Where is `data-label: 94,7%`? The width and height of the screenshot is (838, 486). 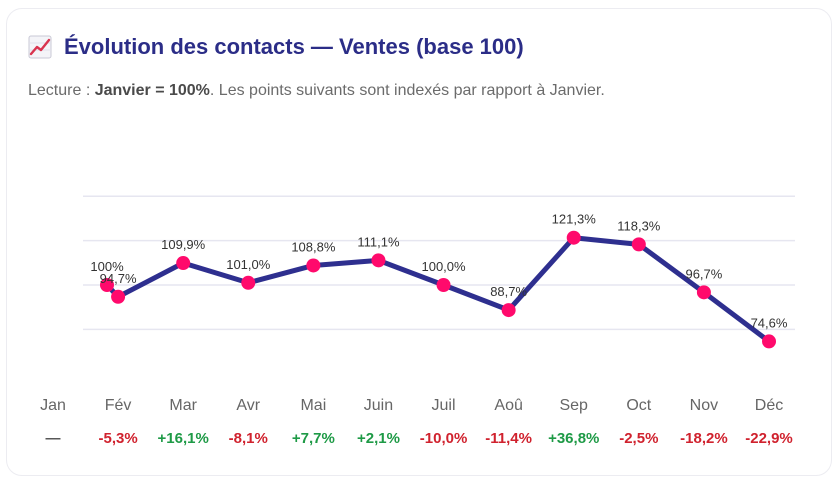 data-label: 94,7% is located at coordinates (118, 278).